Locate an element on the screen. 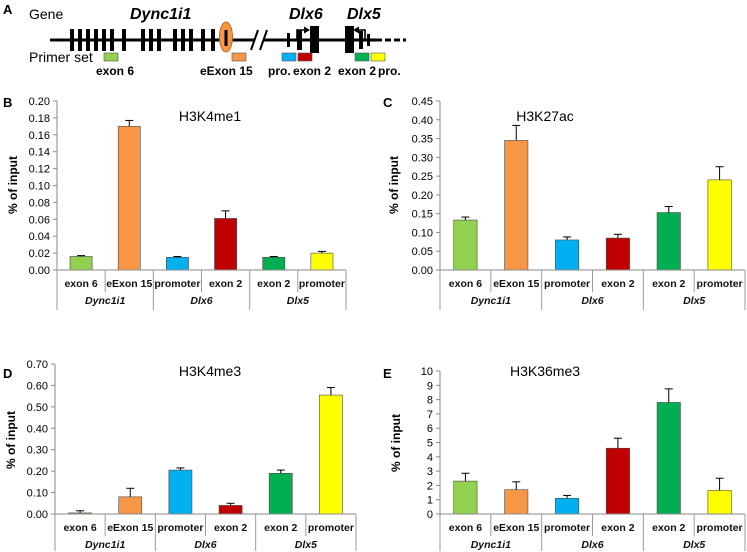 The width and height of the screenshot is (747, 552). y-tick-label: 7 is located at coordinates (430, 415).